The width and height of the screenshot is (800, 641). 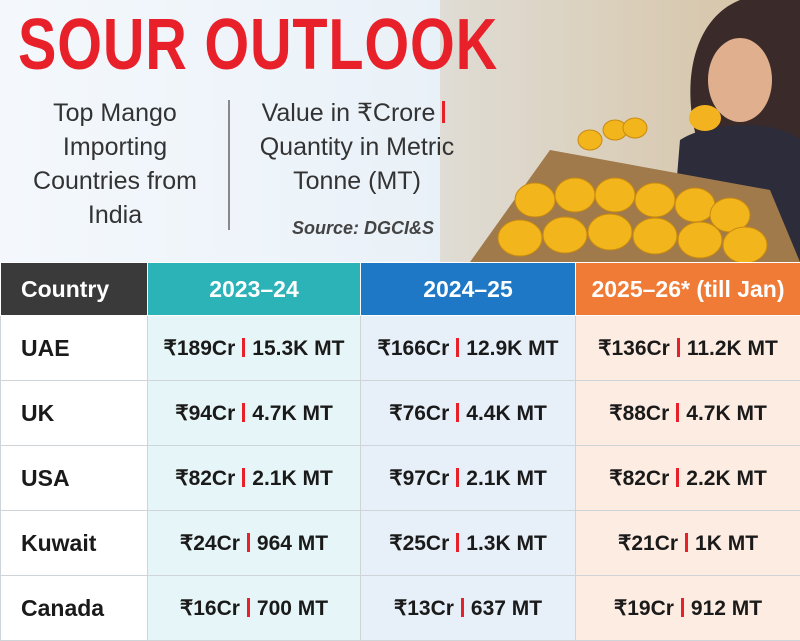 What do you see at coordinates (639, 413) in the screenshot?
I see `value-text: ₹88Cr` at bounding box center [639, 413].